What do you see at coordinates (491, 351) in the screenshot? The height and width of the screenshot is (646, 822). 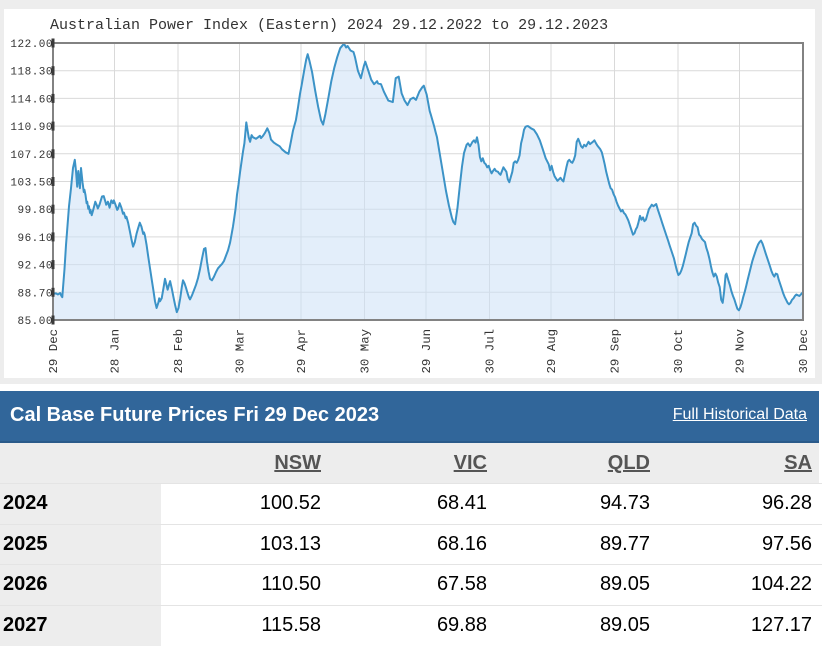 I see `svg-text: 30 Jul` at bounding box center [491, 351].